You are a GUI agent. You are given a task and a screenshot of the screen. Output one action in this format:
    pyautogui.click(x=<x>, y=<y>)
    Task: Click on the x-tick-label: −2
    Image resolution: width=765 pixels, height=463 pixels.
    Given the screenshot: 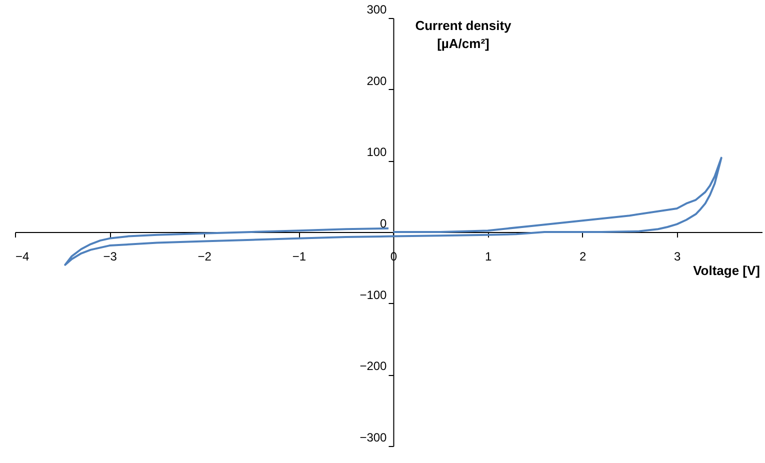 What is the action you would take?
    pyautogui.click(x=205, y=257)
    